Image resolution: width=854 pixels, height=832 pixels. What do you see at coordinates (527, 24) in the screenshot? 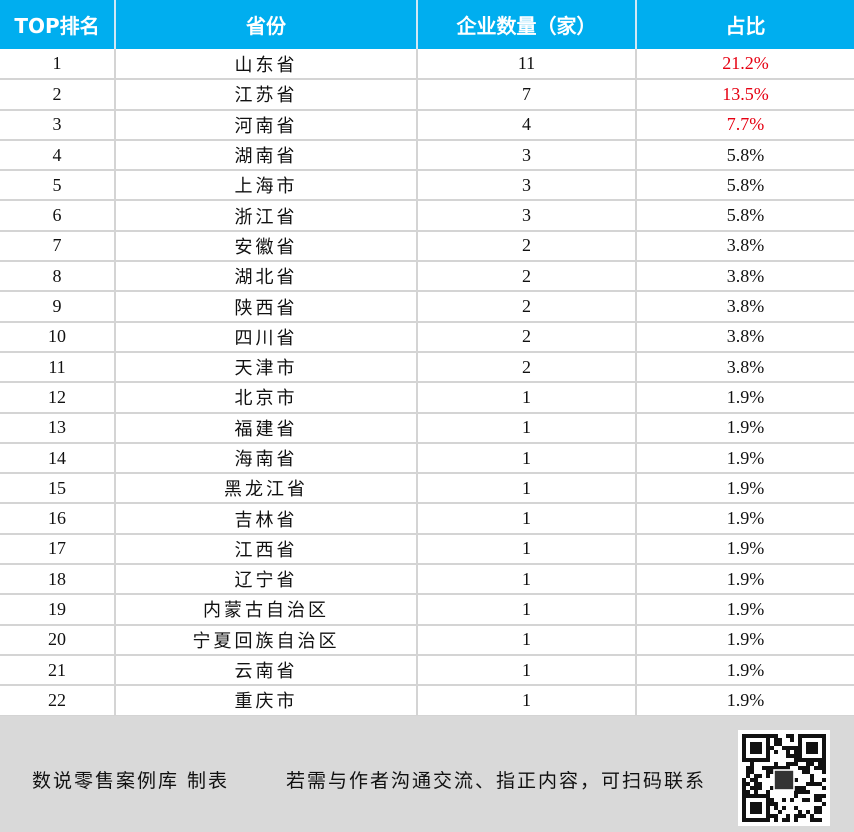
I see `header-count: 企业数量（家）` at bounding box center [527, 24].